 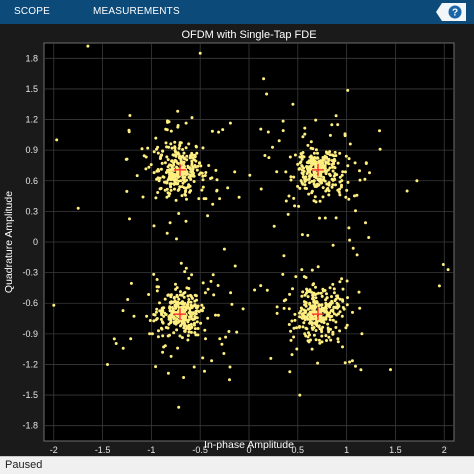 What do you see at coordinates (136, 11) in the screenshot?
I see `tab-measurements: MEASUREMENTS` at bounding box center [136, 11].